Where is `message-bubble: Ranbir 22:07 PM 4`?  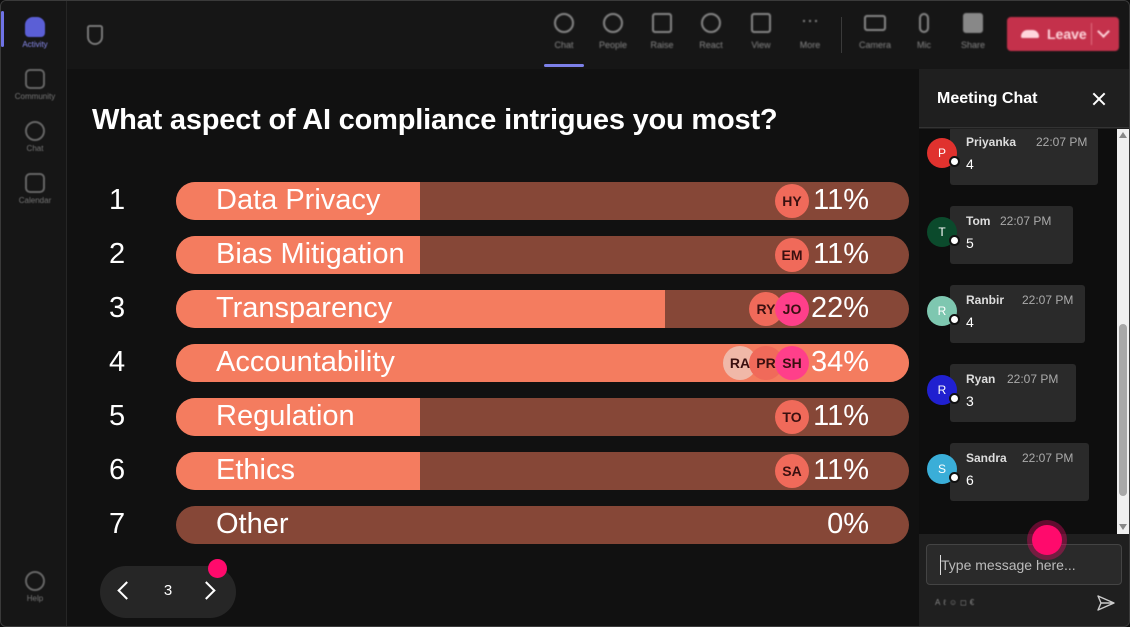 message-bubble: Ranbir 22:07 PM 4 is located at coordinates (1017, 314).